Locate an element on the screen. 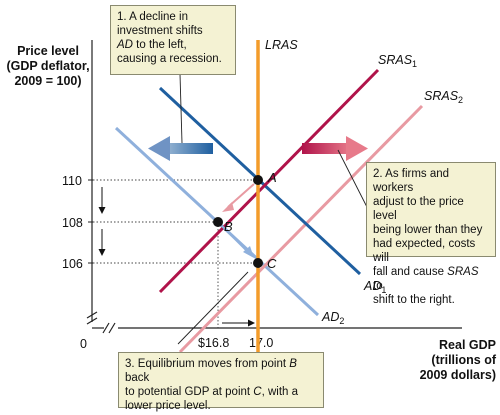 Image resolution: width=500 pixels, height=415 pixels. sras2-label-main: SRAS is located at coordinates (441, 96).